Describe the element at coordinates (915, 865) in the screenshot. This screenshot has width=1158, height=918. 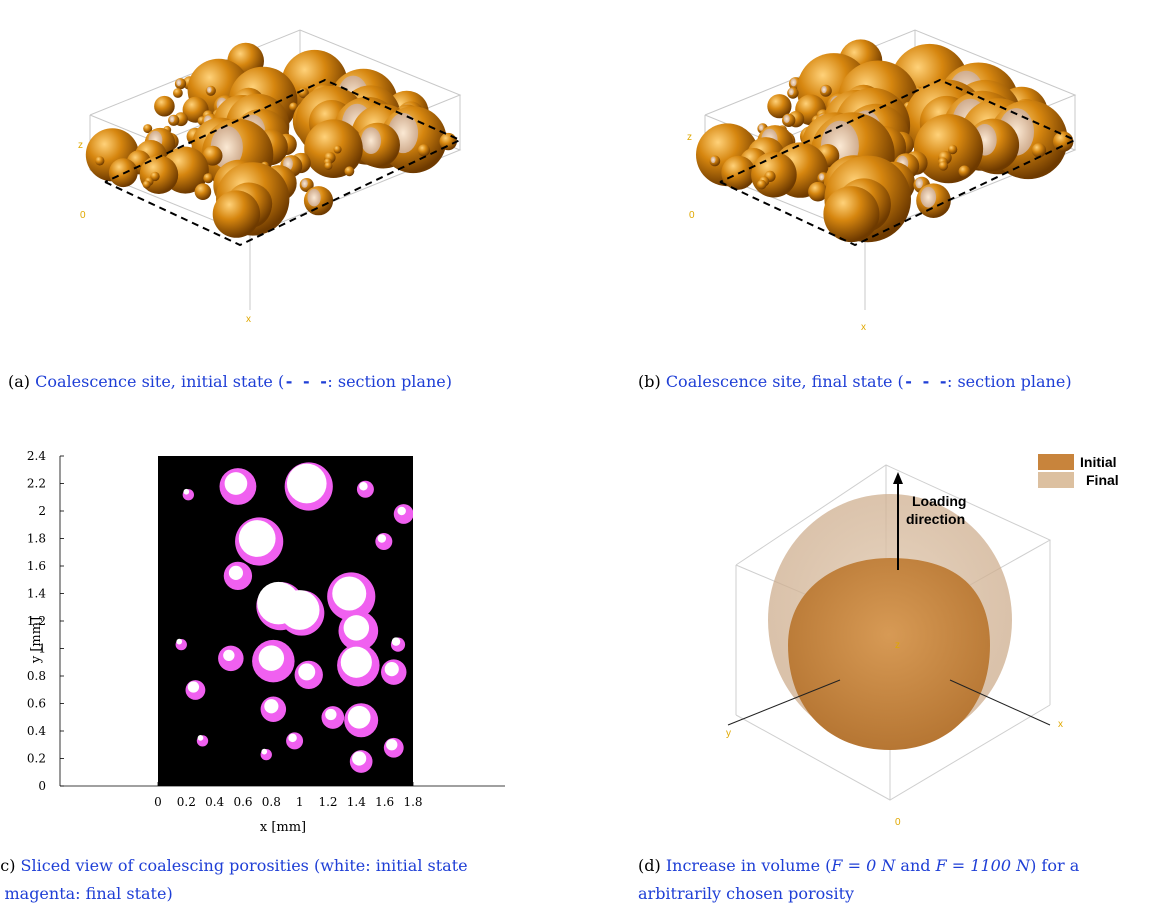
I see `caption-d-and: and` at that location.